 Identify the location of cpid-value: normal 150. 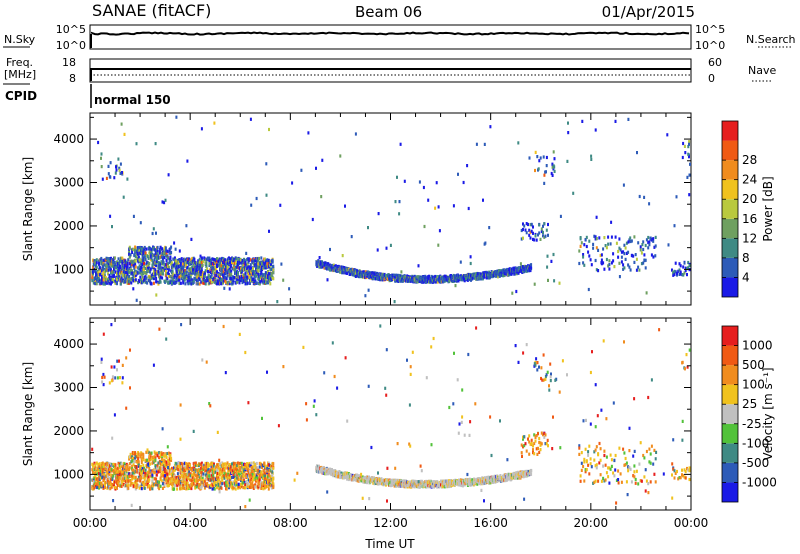
(132, 100).